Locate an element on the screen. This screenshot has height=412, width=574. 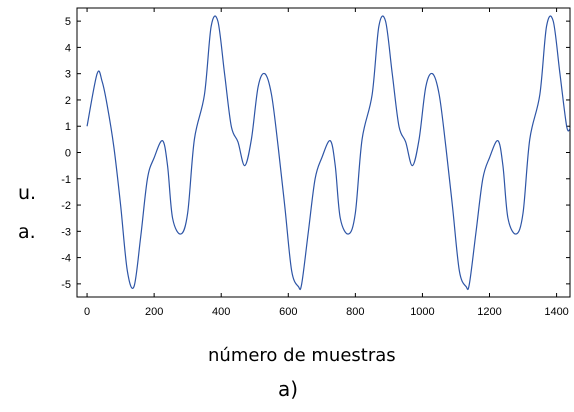
y-tick-labels: -5 -4 -3 -2 -1 0 1 2 3 4 5 is located at coordinates (66, 153).